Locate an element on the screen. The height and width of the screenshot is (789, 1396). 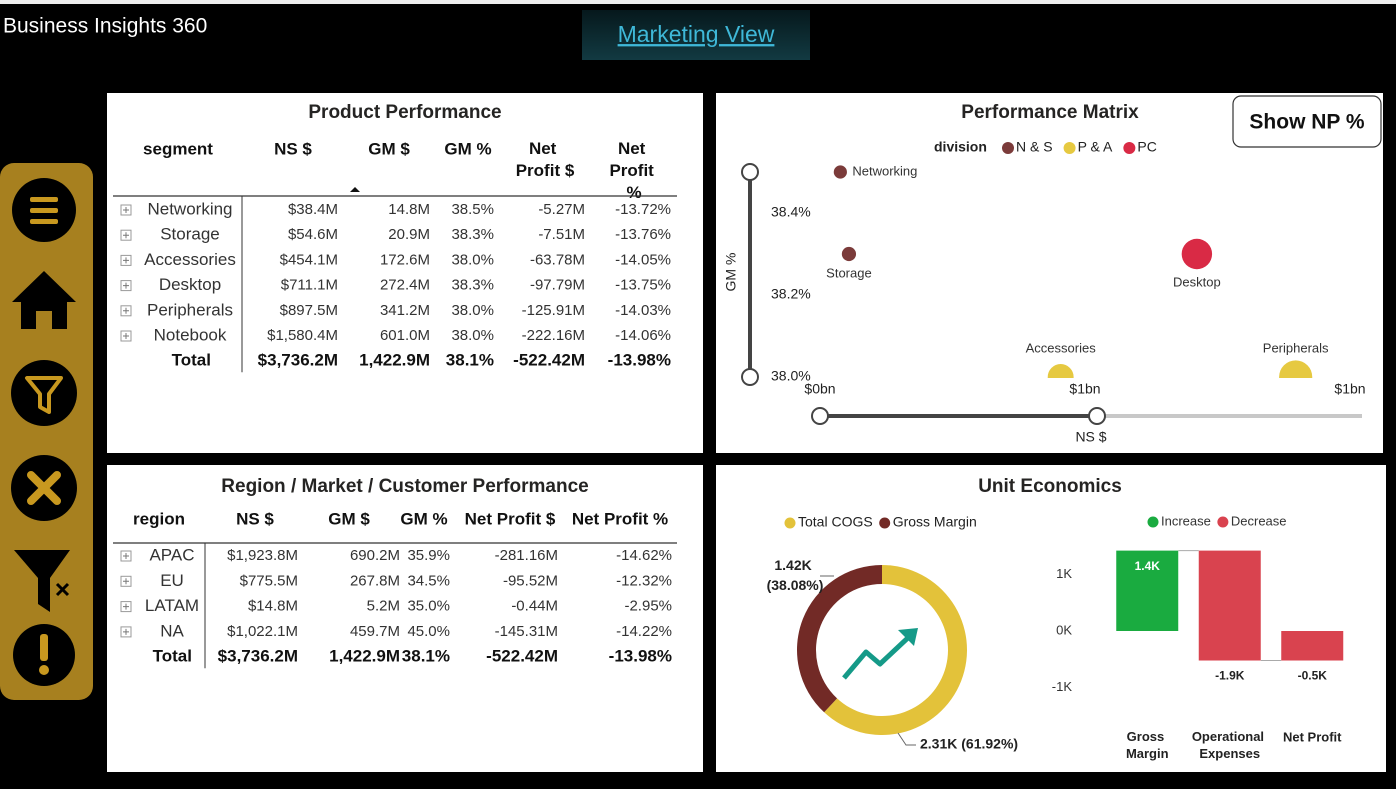
info-icon is located at coordinates (44, 655).